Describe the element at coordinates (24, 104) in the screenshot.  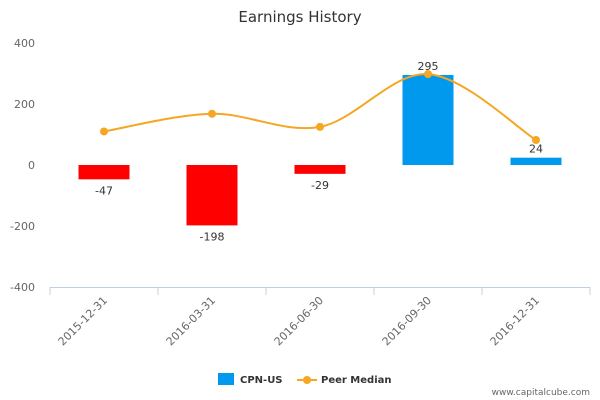
I see `y-tick-label: 200` at that location.